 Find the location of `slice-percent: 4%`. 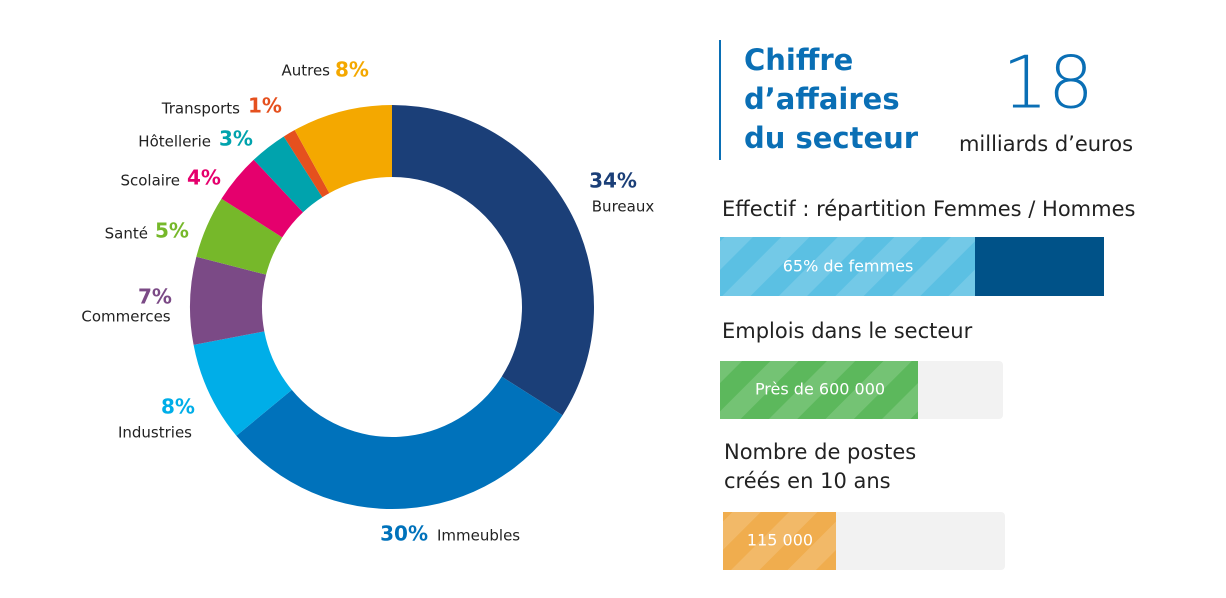

slice-percent: 4% is located at coordinates (204, 178).